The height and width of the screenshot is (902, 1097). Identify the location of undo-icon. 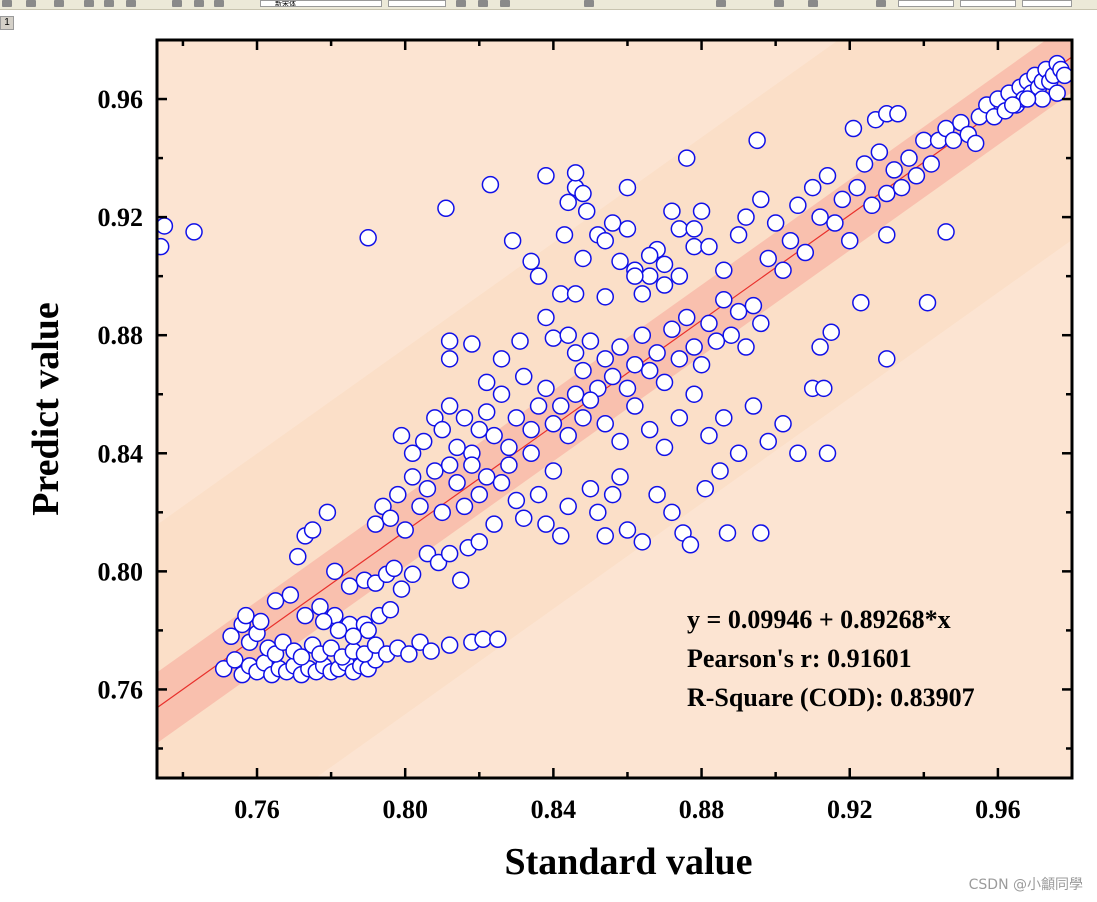
(177, 3).